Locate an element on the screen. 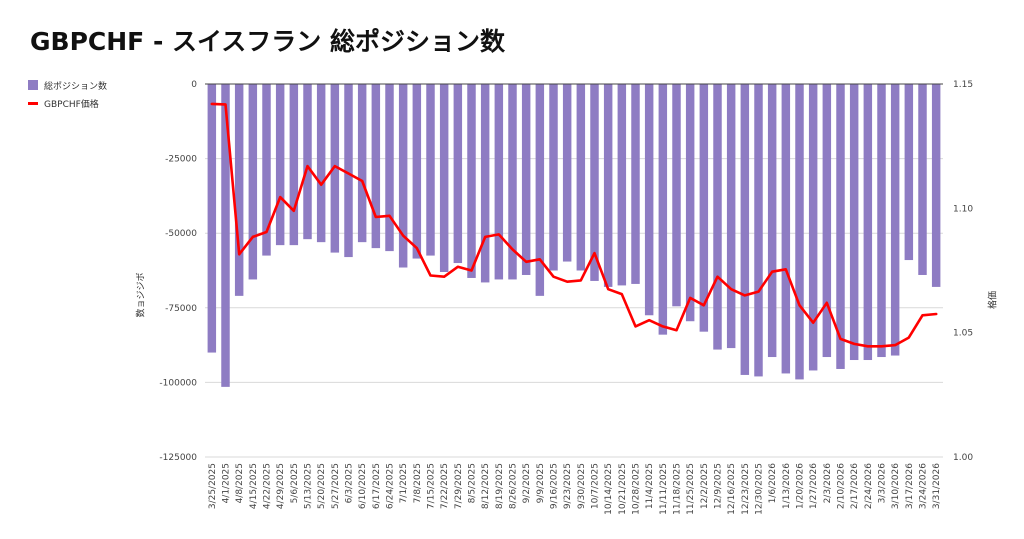 The image size is (1024, 539). x-tick-label: 9/23/2025 is located at coordinates (568, 486).